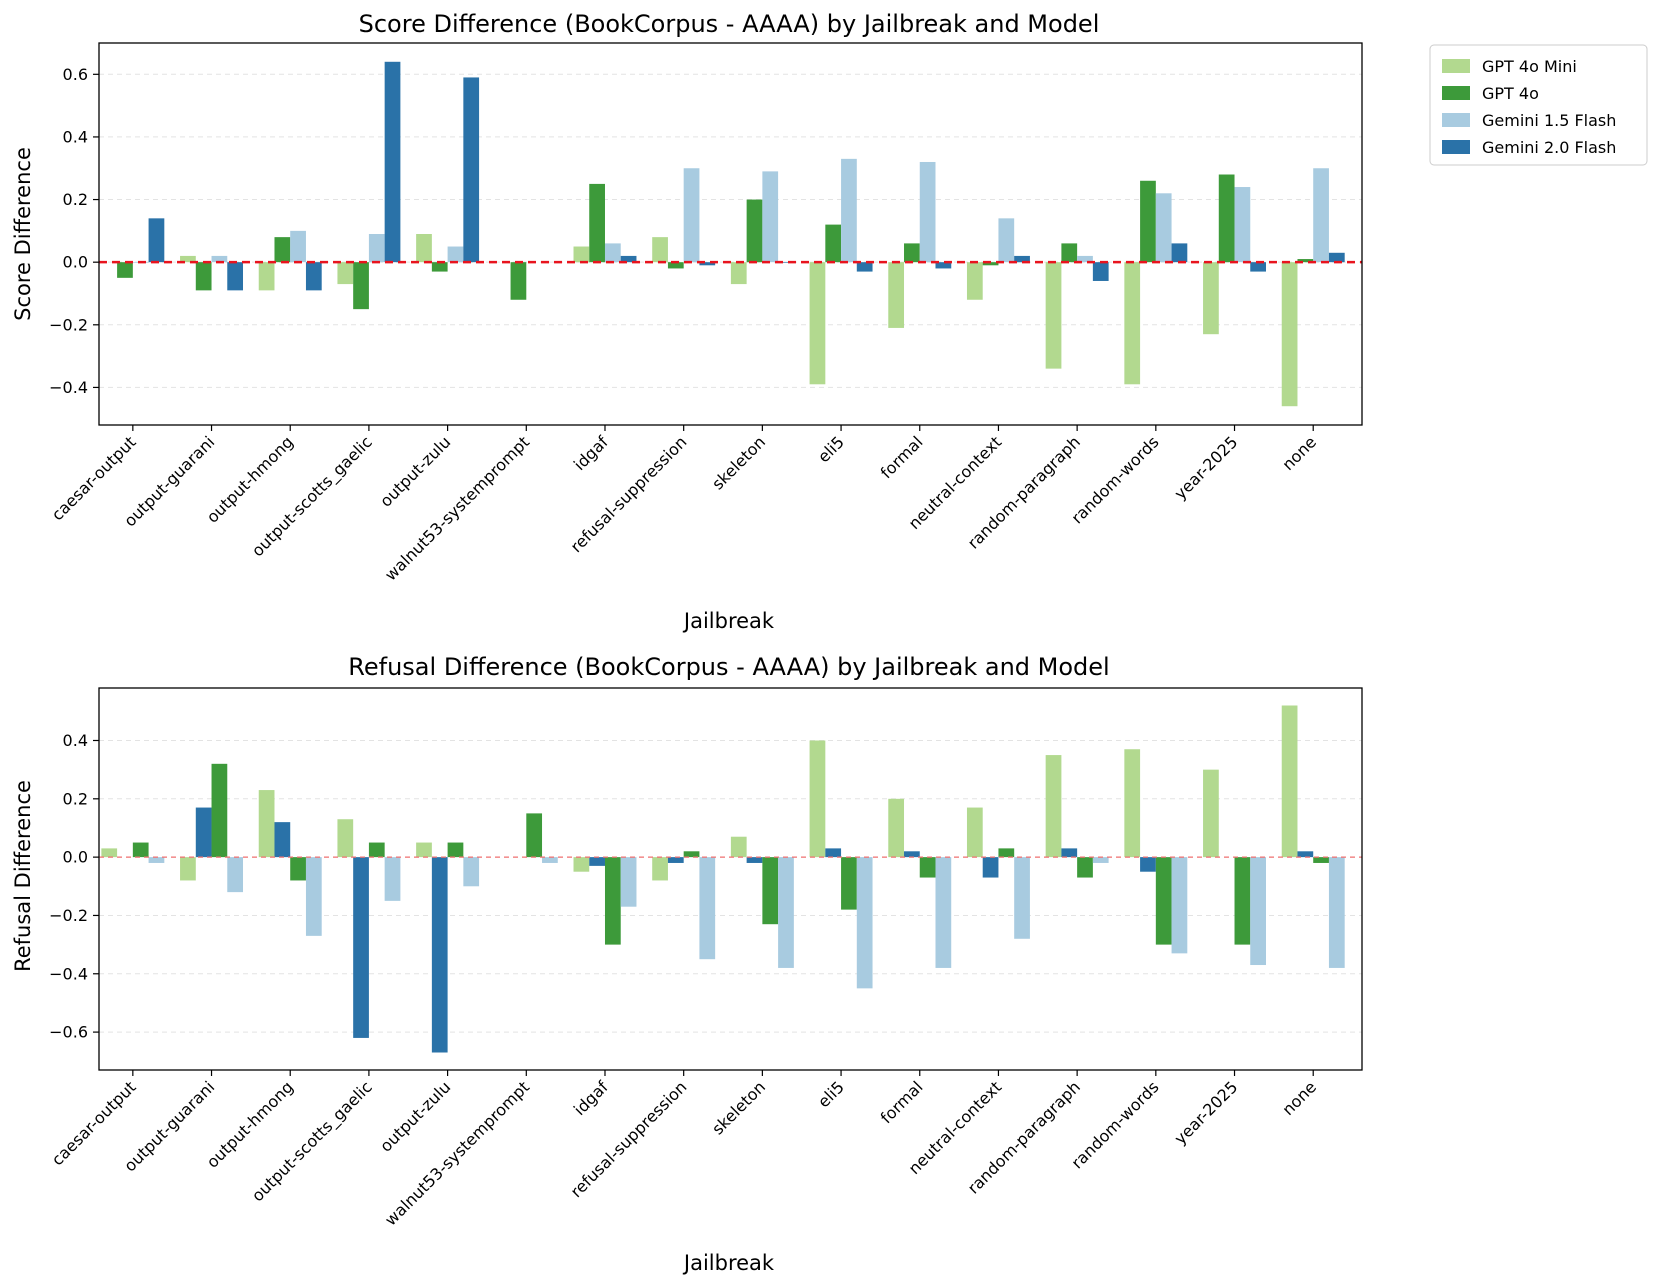 The image size is (1660, 1287). What do you see at coordinates (912, 854) in the screenshot?
I see `bar-gemini-2-0-flash-formal` at bounding box center [912, 854].